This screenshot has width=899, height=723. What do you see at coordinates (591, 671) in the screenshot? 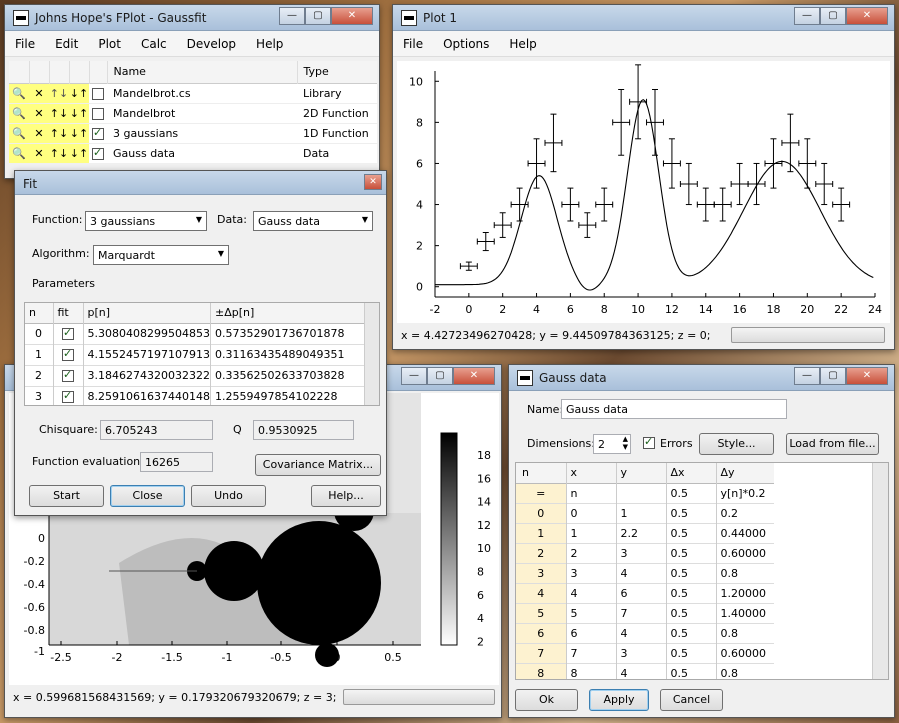
I see `cell-x: 8` at bounding box center [591, 671].